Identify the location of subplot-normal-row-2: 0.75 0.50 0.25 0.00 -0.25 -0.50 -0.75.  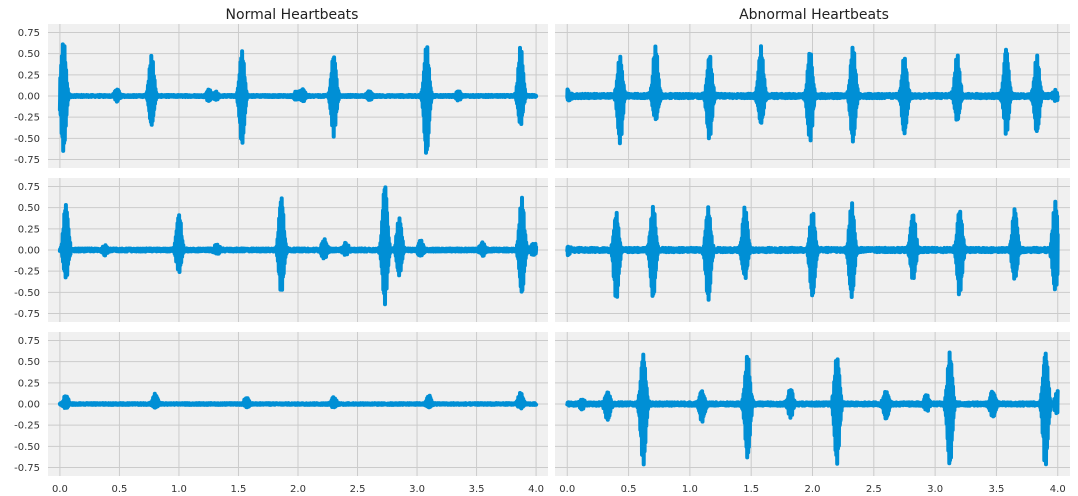
(281, 250).